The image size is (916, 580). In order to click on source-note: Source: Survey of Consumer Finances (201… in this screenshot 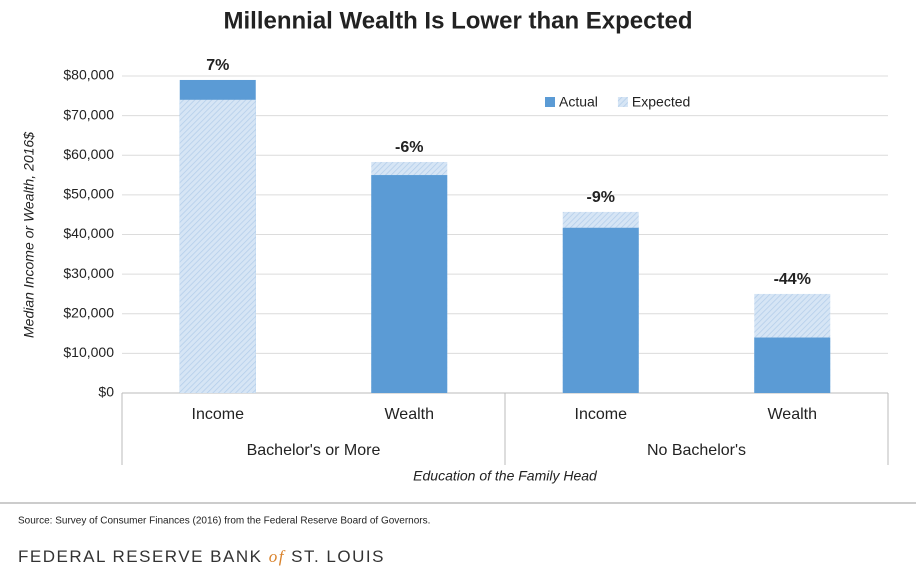, I will do `click(224, 521)`.